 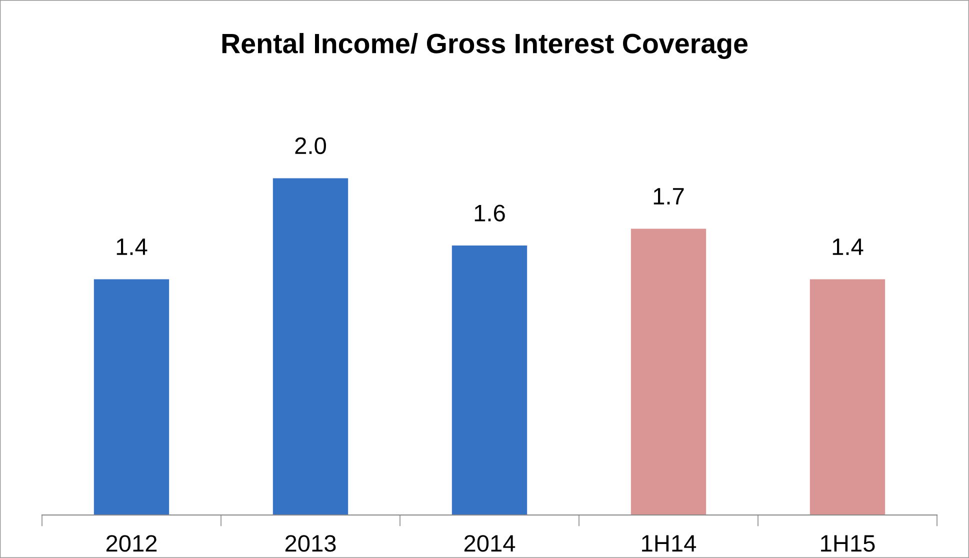 I want to click on x-tick-label: 2012, so click(x=131, y=543).